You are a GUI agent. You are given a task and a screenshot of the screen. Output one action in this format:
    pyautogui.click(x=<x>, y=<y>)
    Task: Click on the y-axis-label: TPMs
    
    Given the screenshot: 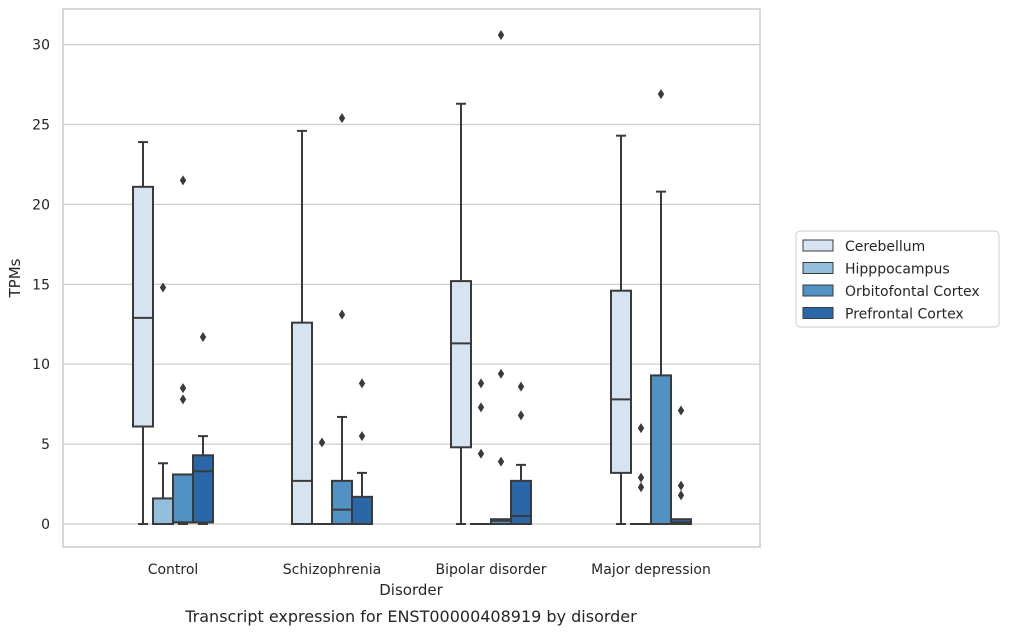 What is the action you would take?
    pyautogui.click(x=15, y=278)
    